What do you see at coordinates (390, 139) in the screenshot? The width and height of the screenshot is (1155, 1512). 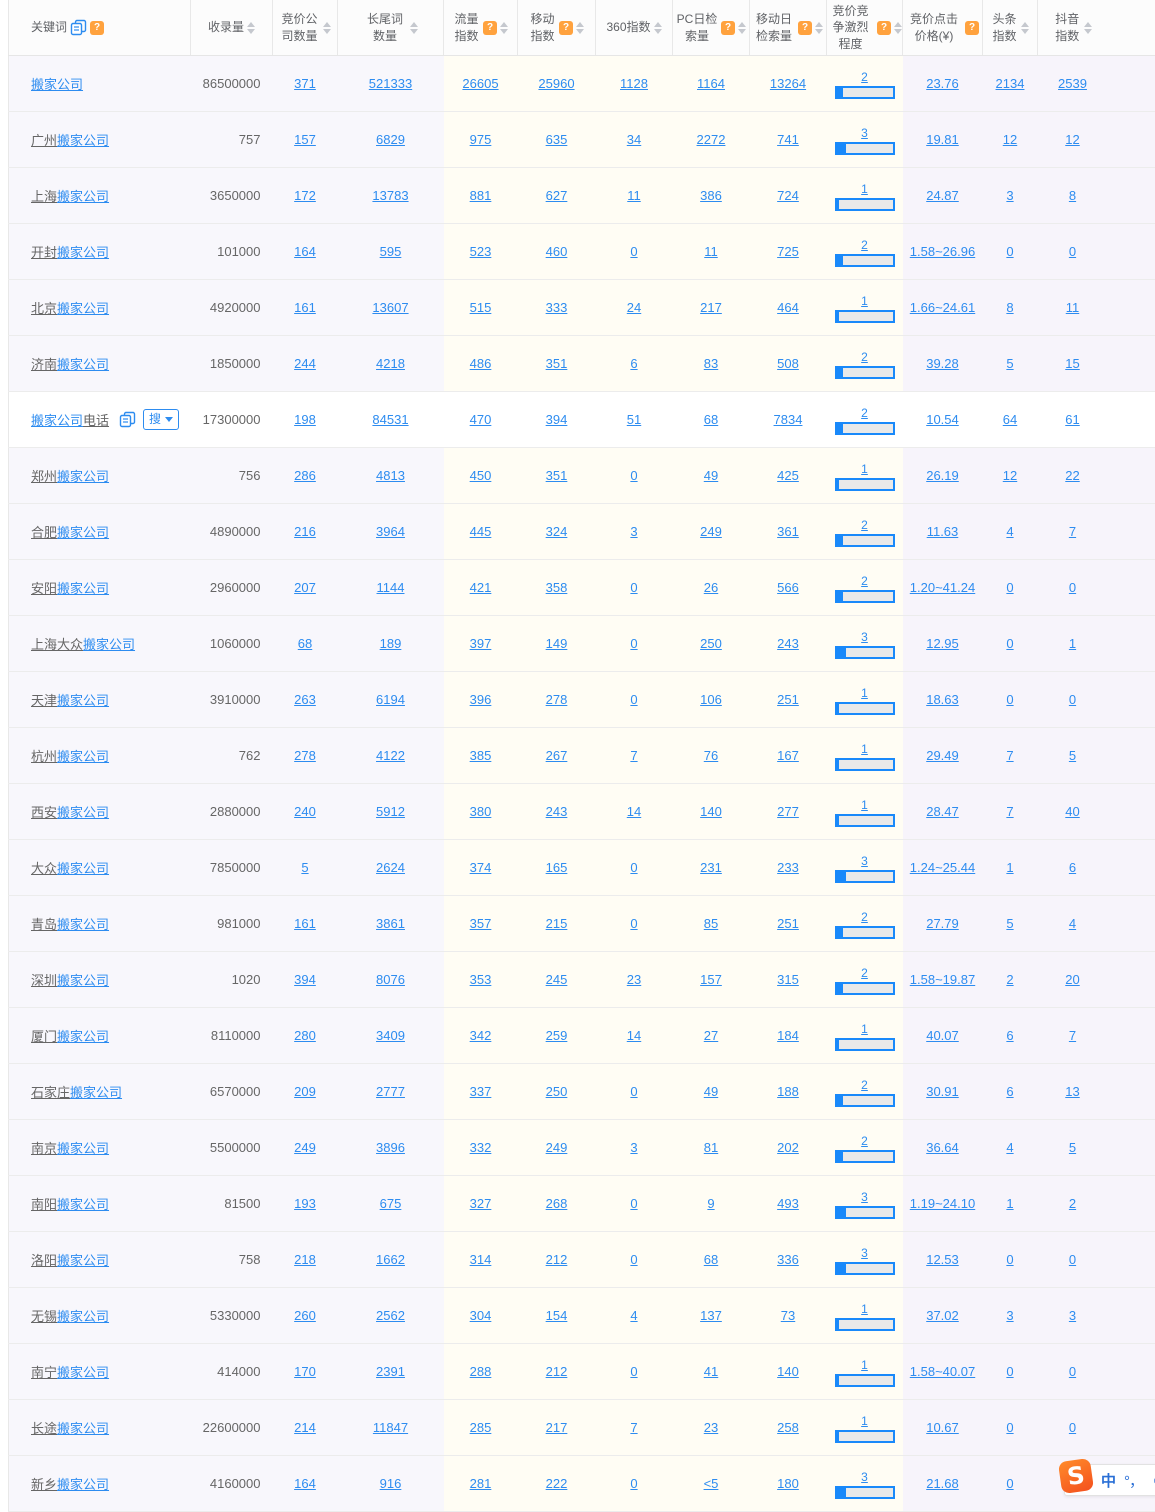 I see `longtail-link: 6829` at bounding box center [390, 139].